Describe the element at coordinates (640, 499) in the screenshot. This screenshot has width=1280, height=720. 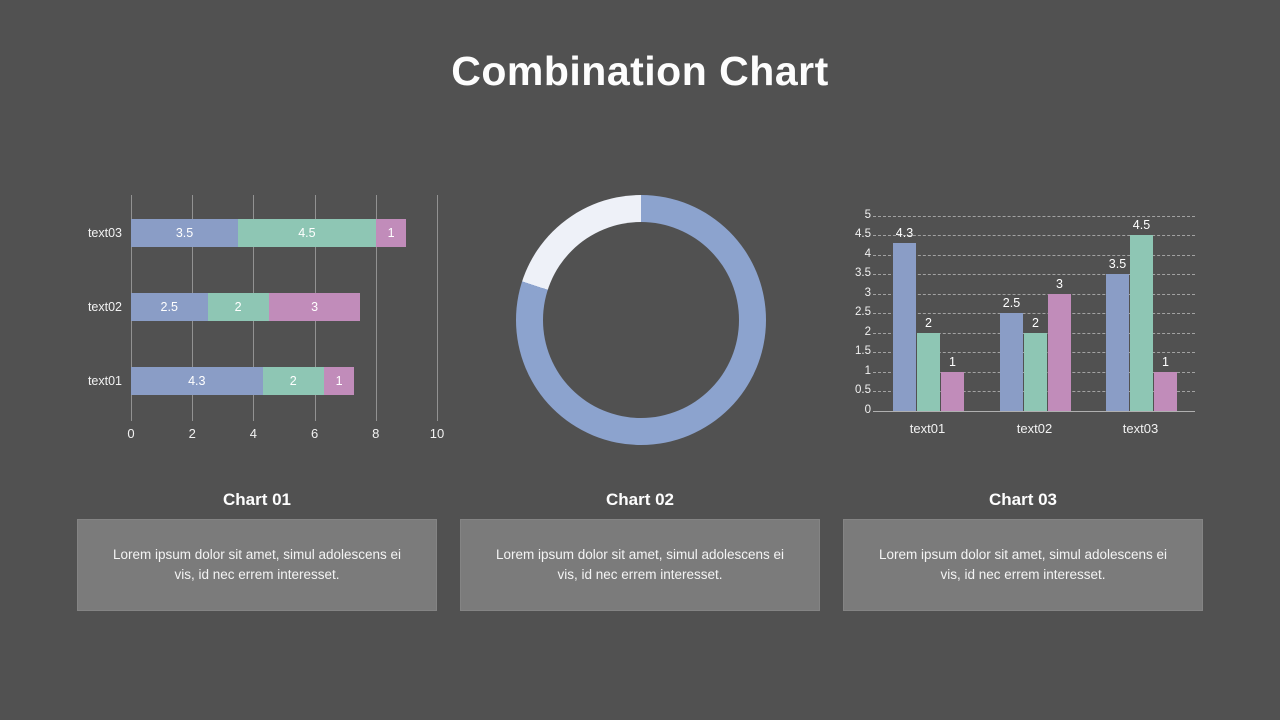
I see `caption-title-chart02: Chart 02` at that location.